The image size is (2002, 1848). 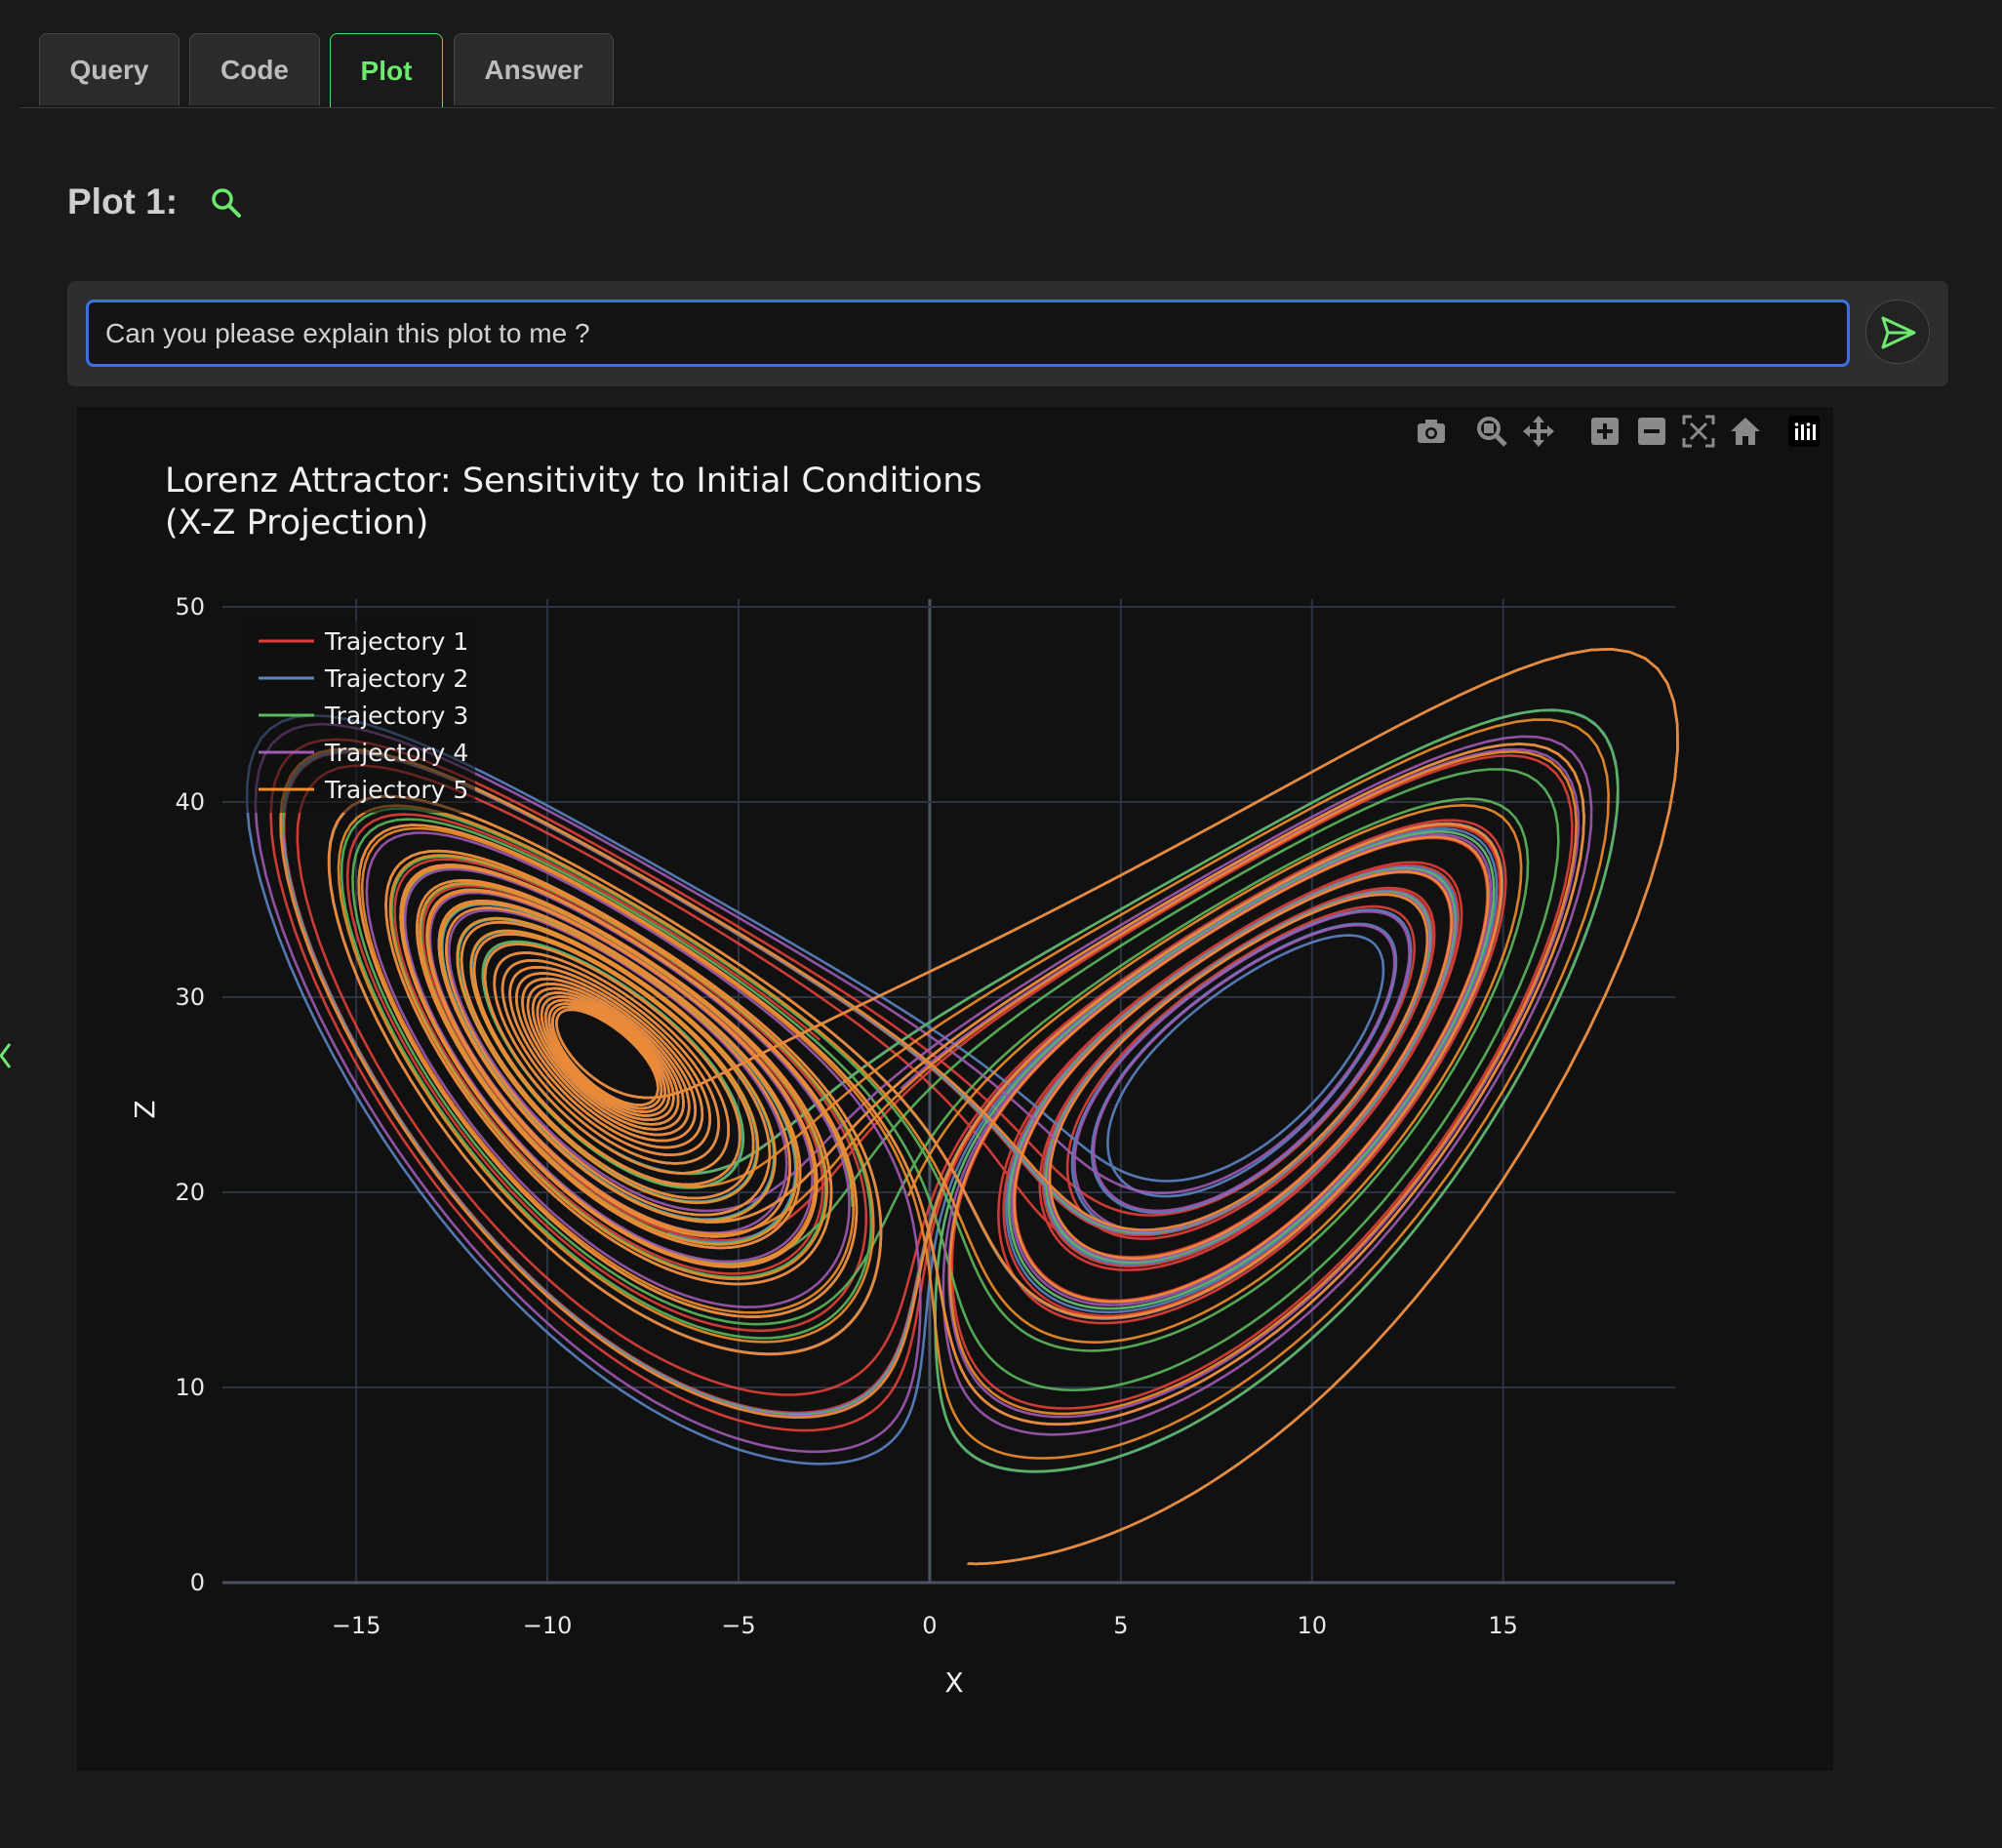 What do you see at coordinates (190, 998) in the screenshot?
I see `y-tick-label: 30` at bounding box center [190, 998].